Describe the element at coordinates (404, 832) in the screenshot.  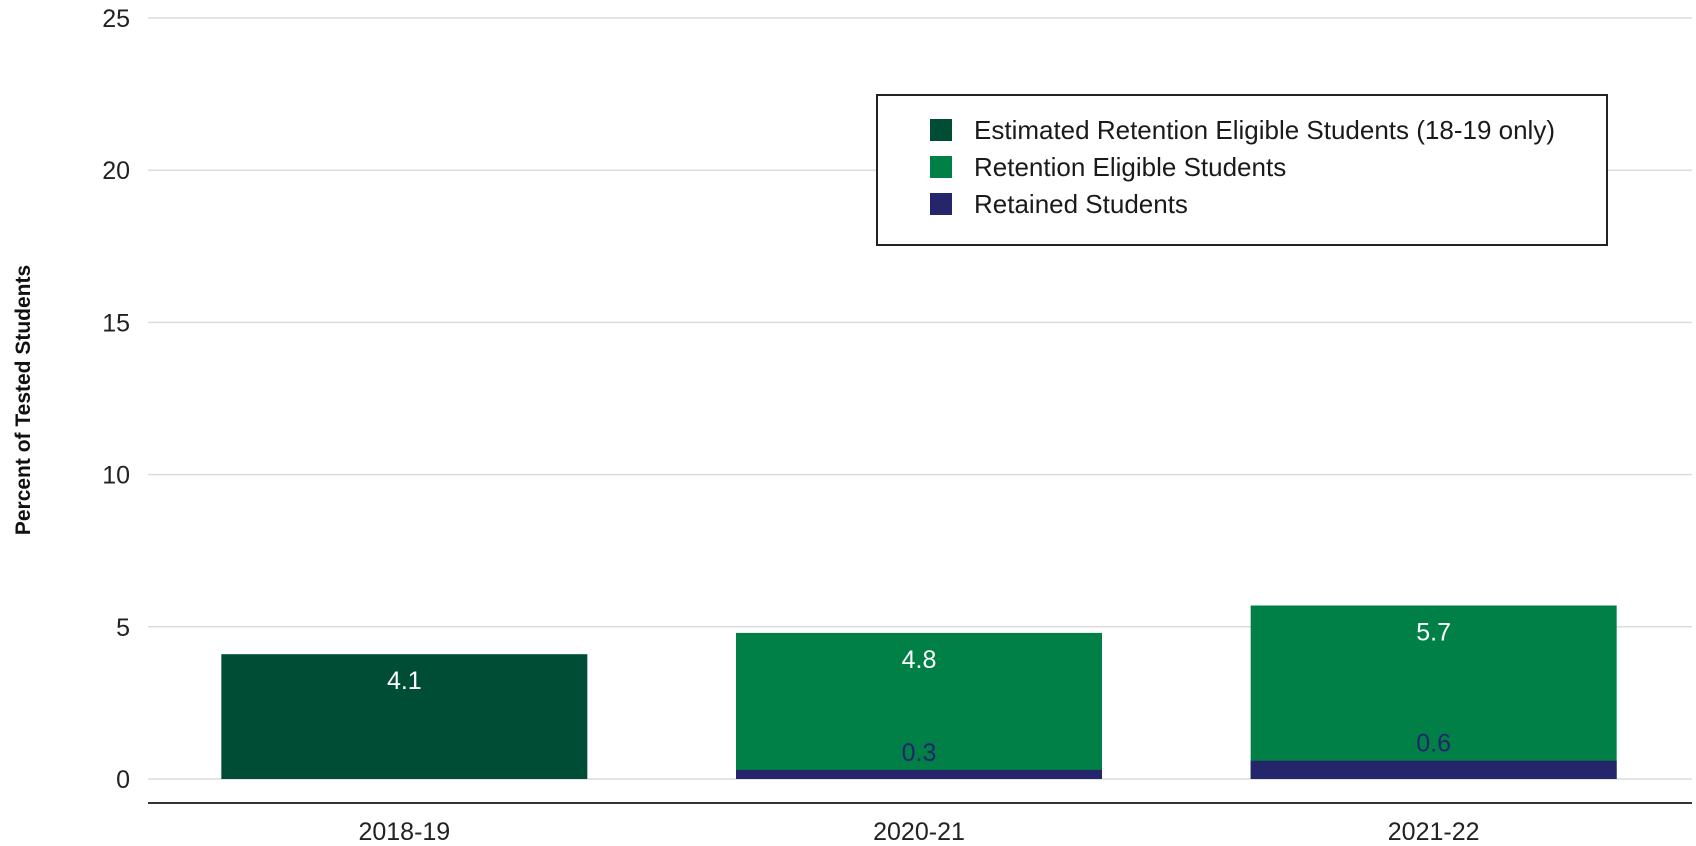
I see `x-tick-label: 2018-19` at that location.